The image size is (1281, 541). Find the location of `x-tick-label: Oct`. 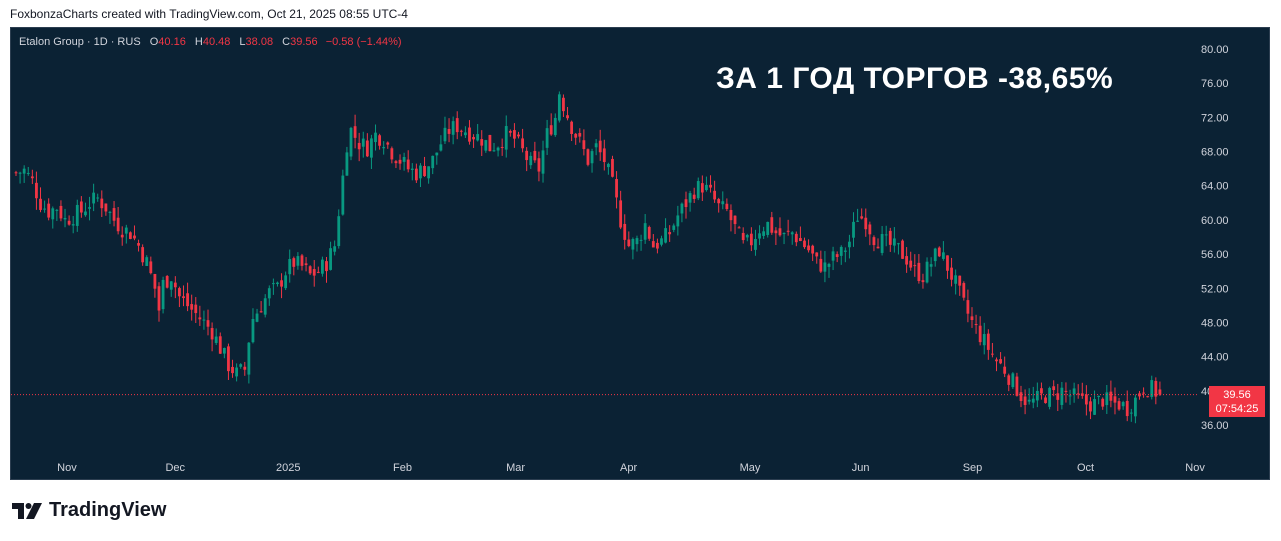

x-tick-label: Oct is located at coordinates (1085, 468).